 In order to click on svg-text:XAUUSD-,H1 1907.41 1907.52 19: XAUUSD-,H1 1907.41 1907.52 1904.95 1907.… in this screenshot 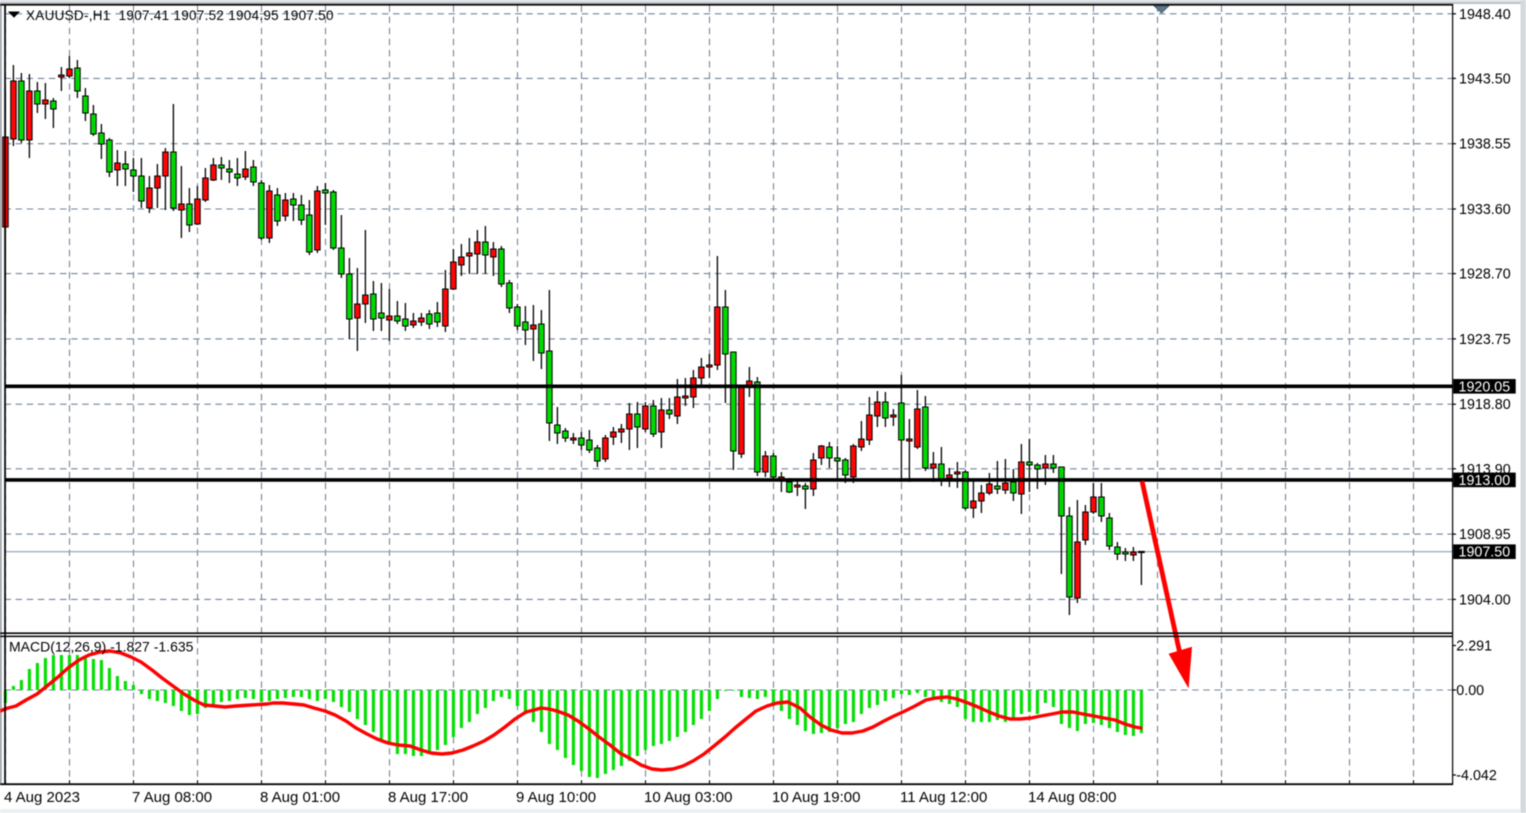, I will do `click(180, 15)`.